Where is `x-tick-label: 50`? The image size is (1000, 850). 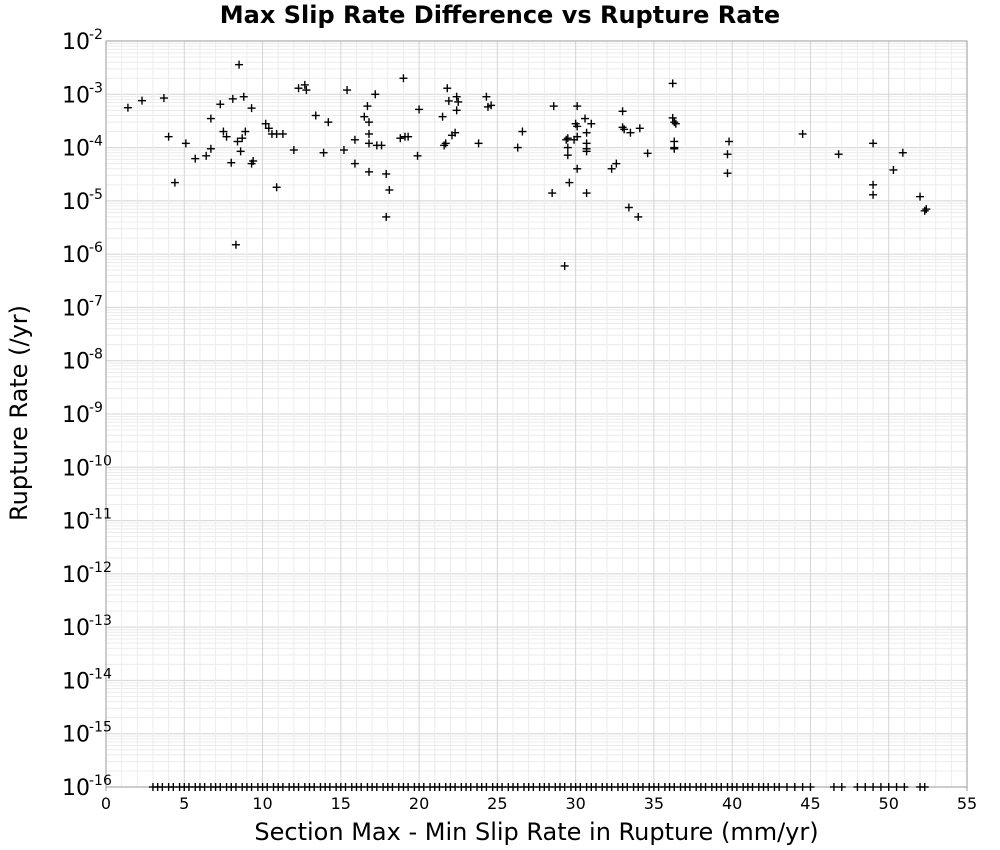 x-tick-label: 50 is located at coordinates (889, 803).